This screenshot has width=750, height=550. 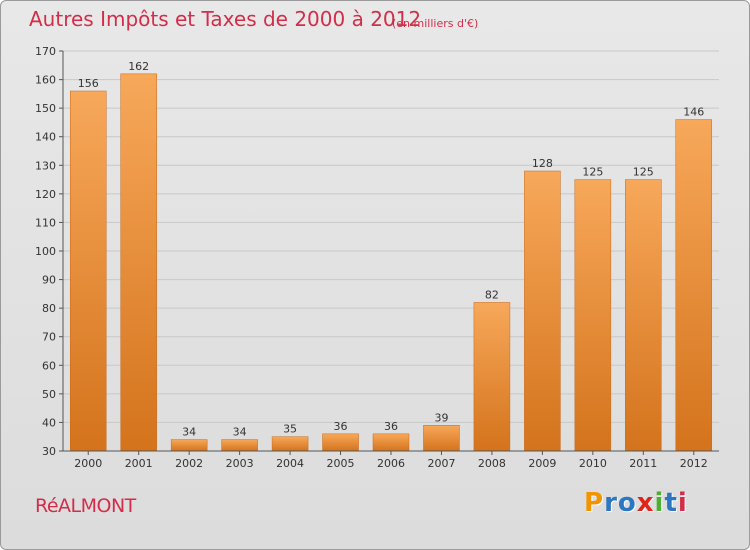 What do you see at coordinates (45, 251) in the screenshot?
I see `y-tick-label: 100` at bounding box center [45, 251].